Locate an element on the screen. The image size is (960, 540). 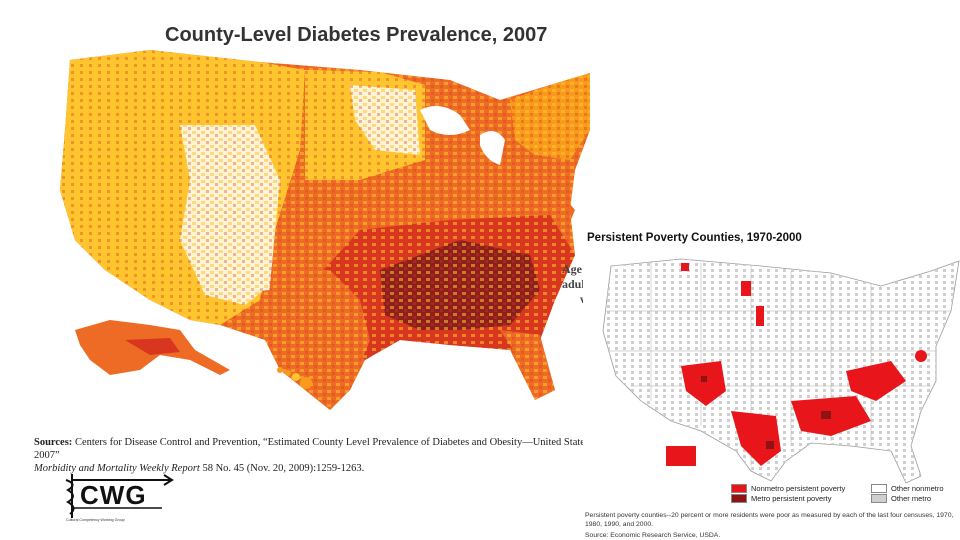
cwg-logo: CWG Cultural Competency Working Group is located at coordinates (119, 497).